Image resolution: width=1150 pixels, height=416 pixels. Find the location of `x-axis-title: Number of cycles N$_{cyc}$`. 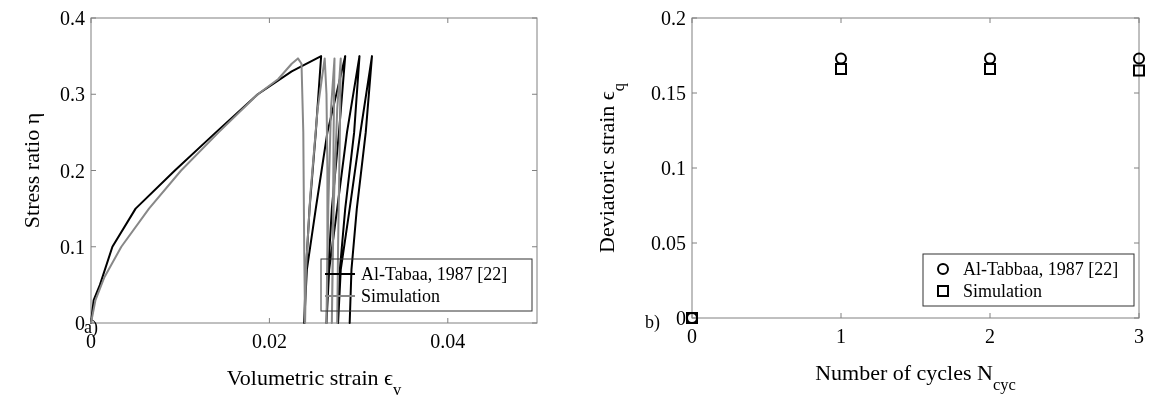

x-axis-title: Number of cycles N$_{cyc}$ is located at coordinates (915, 377).